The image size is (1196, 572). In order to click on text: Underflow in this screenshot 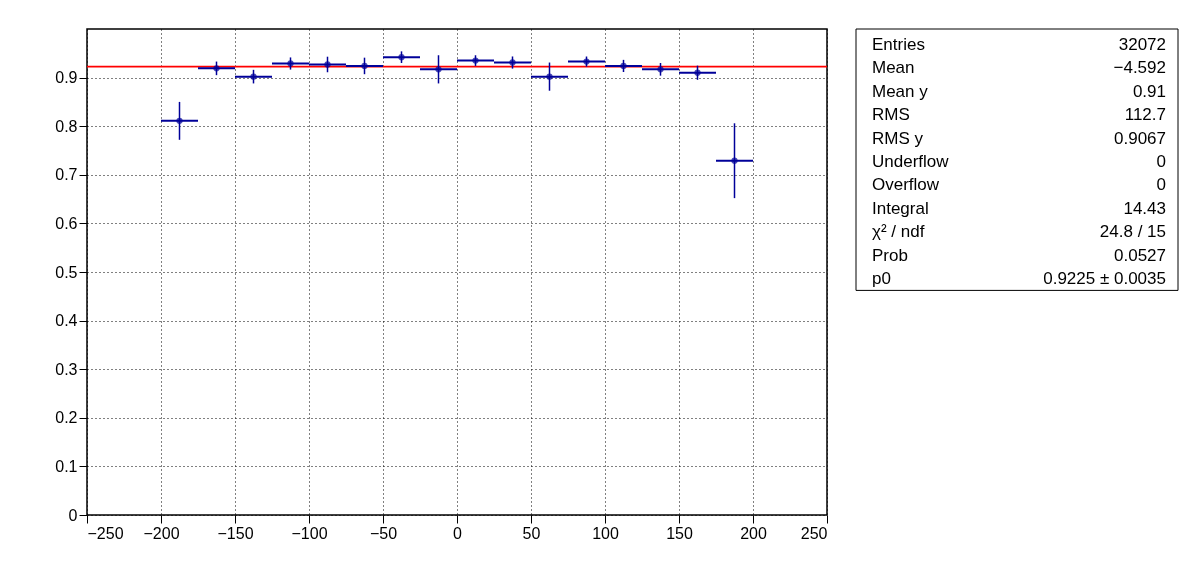, I will do `click(911, 161)`.